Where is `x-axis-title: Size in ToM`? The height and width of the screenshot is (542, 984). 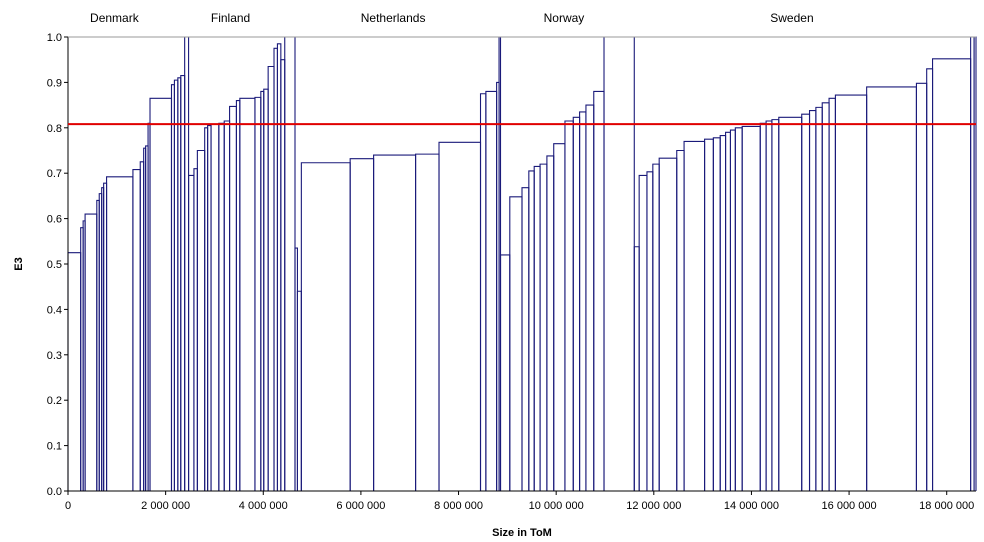 x-axis-title: Size in ToM is located at coordinates (522, 533).